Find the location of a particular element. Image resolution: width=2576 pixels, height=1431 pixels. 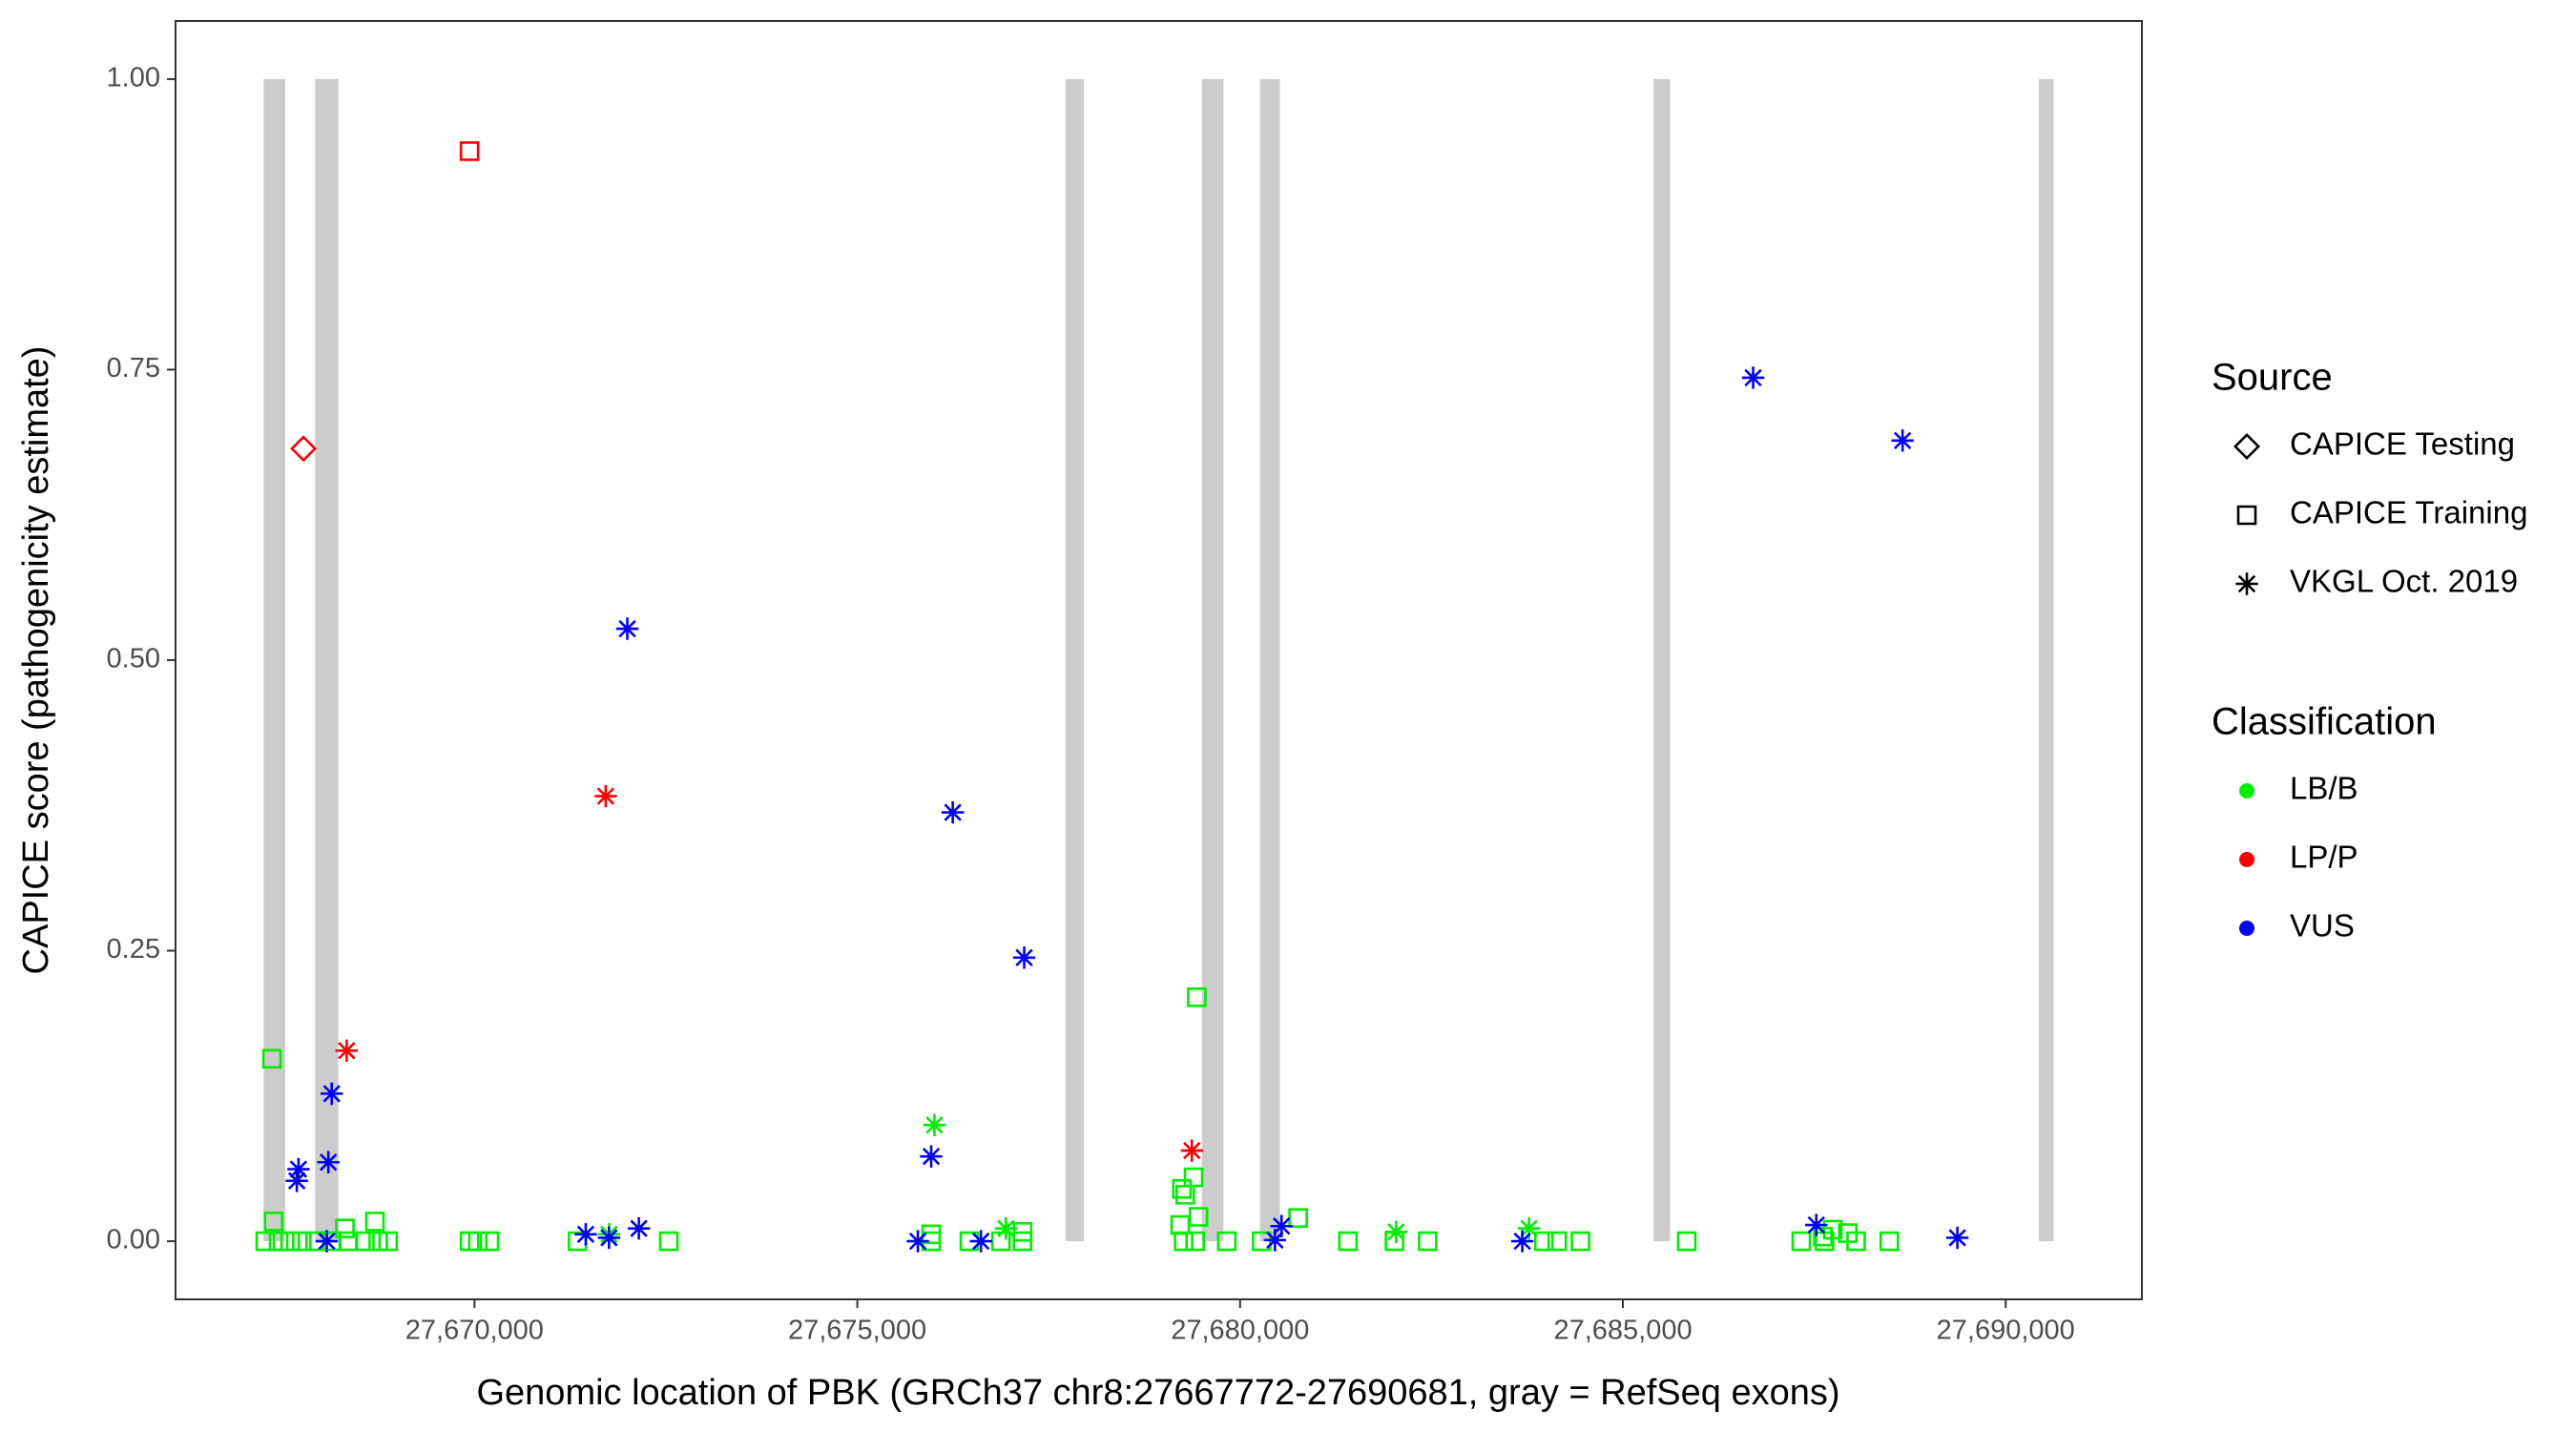

x-tick-label: 27,690,000 is located at coordinates (2006, 1331).